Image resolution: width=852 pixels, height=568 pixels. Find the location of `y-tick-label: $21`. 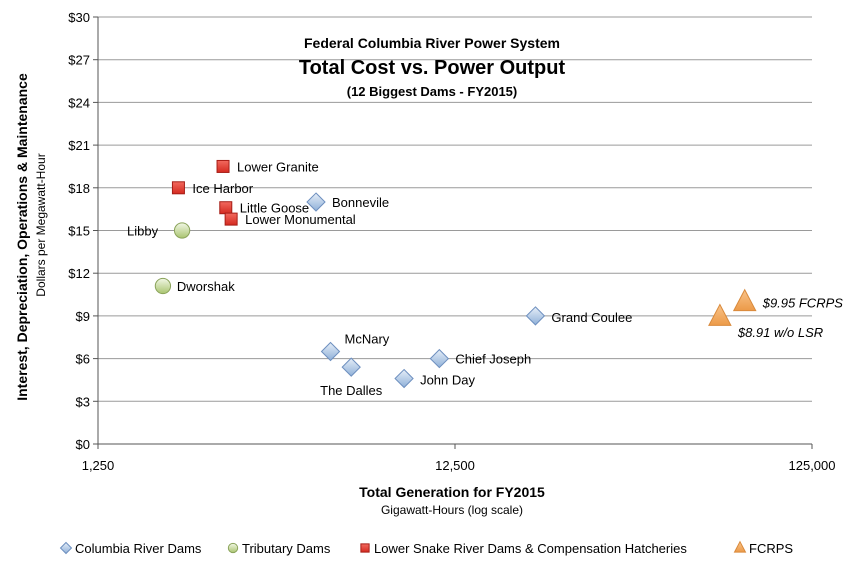

y-tick-label: $21 is located at coordinates (79, 145).